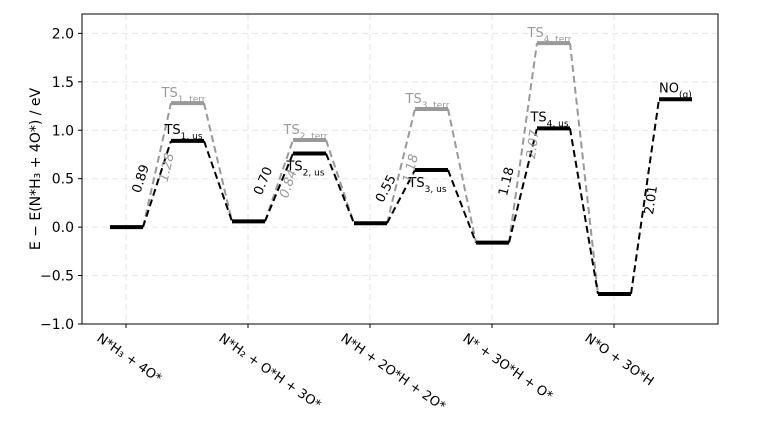 The height and width of the screenshot is (439, 770). Describe the element at coordinates (57, 325) in the screenshot. I see `y-tick-label: −1.0` at that location.